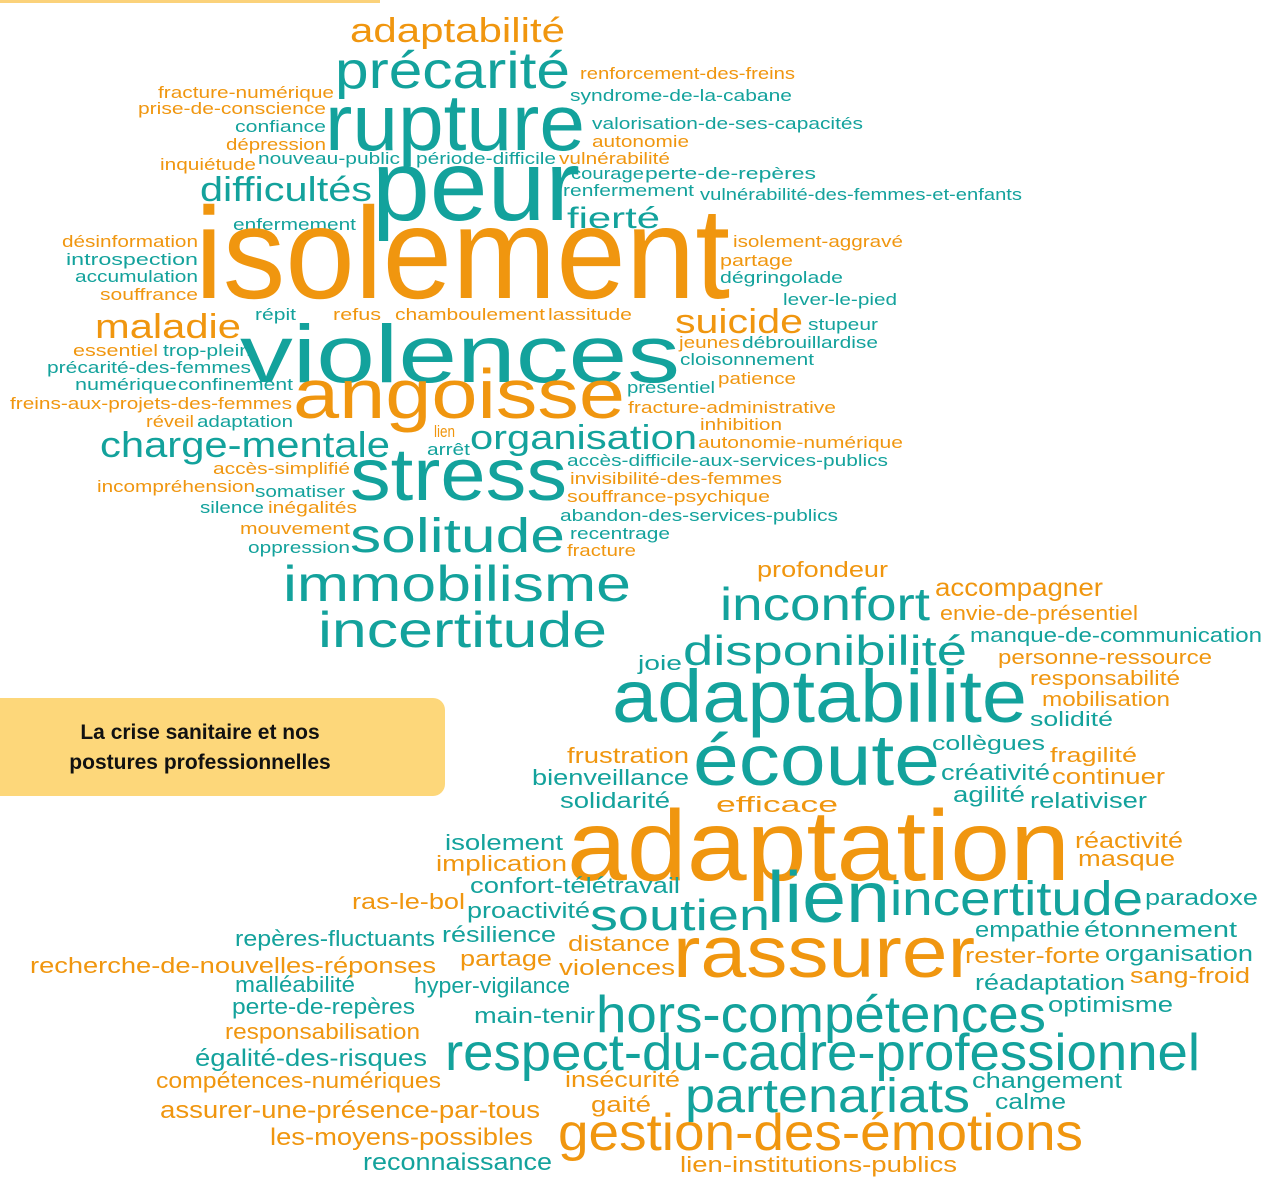  I want to click on word: inquiétude, so click(208, 164).